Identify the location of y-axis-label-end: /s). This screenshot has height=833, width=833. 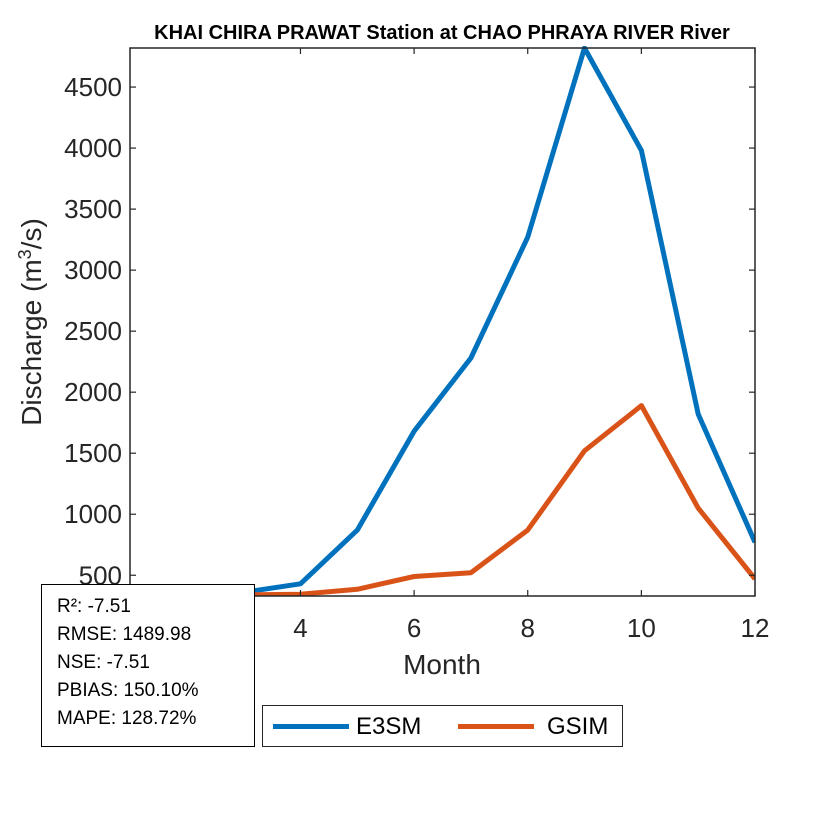
(31, 233).